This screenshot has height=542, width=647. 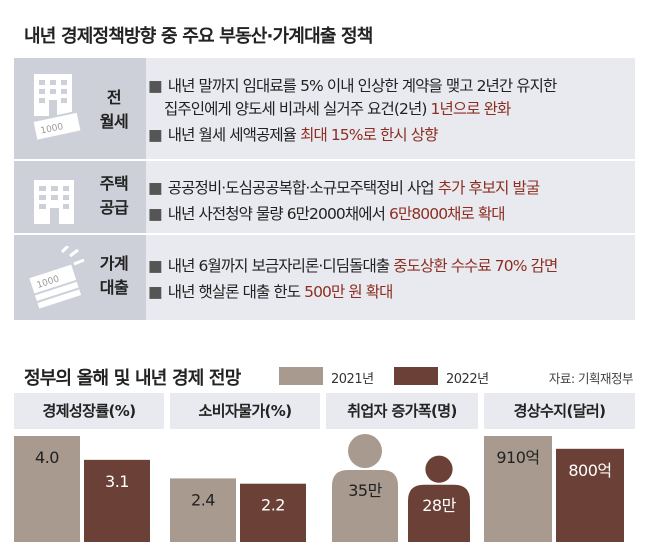 What do you see at coordinates (114, 121) in the screenshot?
I see `row-label-line: 월세` at bounding box center [114, 121].